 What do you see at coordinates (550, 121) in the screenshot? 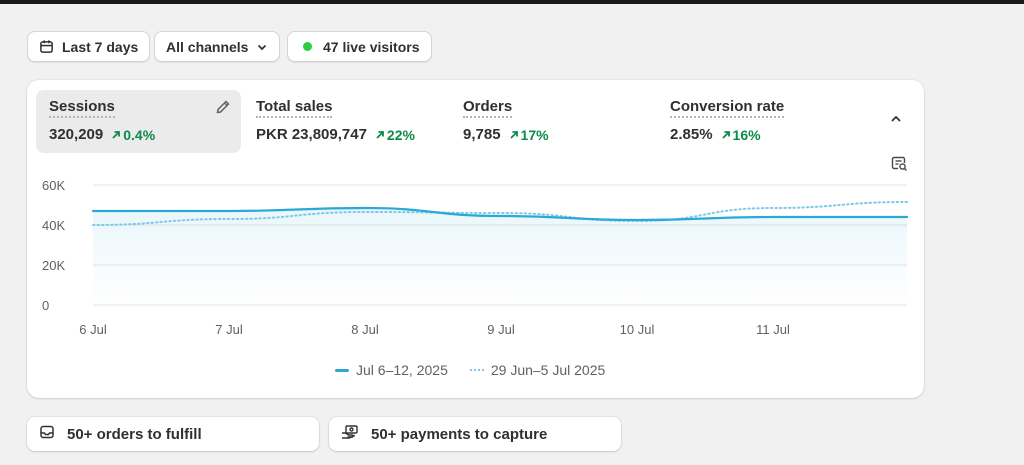
I see `metric-orders: Orders 9,785 17%` at bounding box center [550, 121].